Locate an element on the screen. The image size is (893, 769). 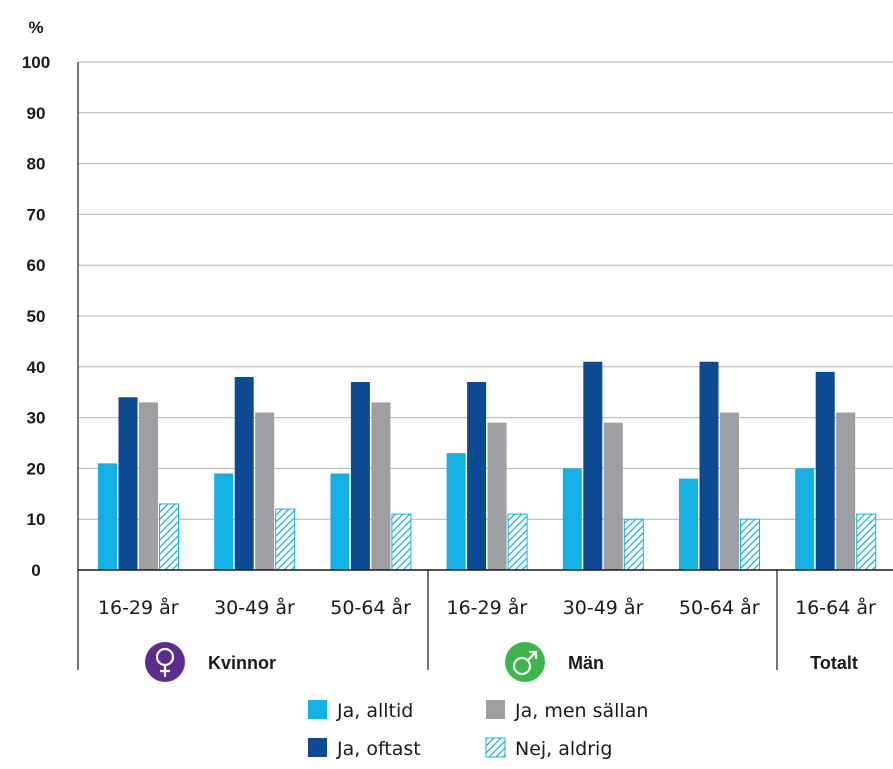
y-tick-label: 30 is located at coordinates (36, 418).